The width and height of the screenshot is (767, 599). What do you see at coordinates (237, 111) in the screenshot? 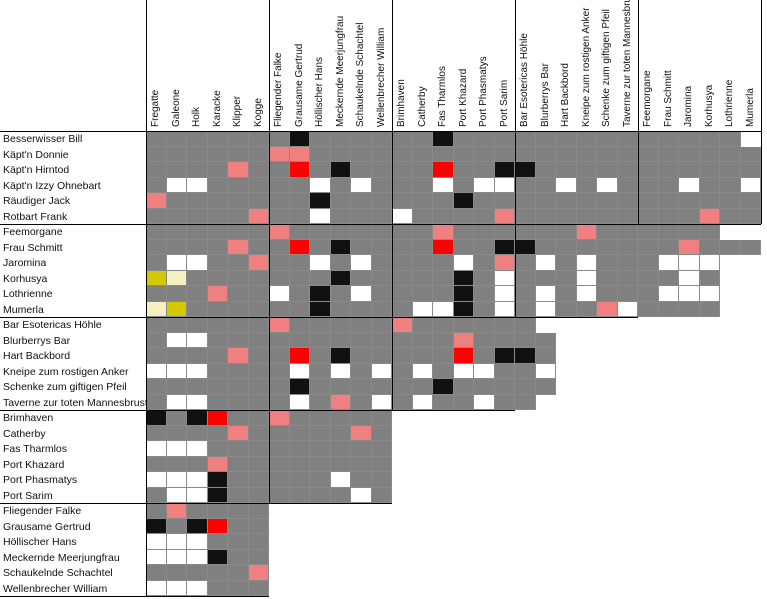
I see `column-header: Klipper` at bounding box center [237, 111].